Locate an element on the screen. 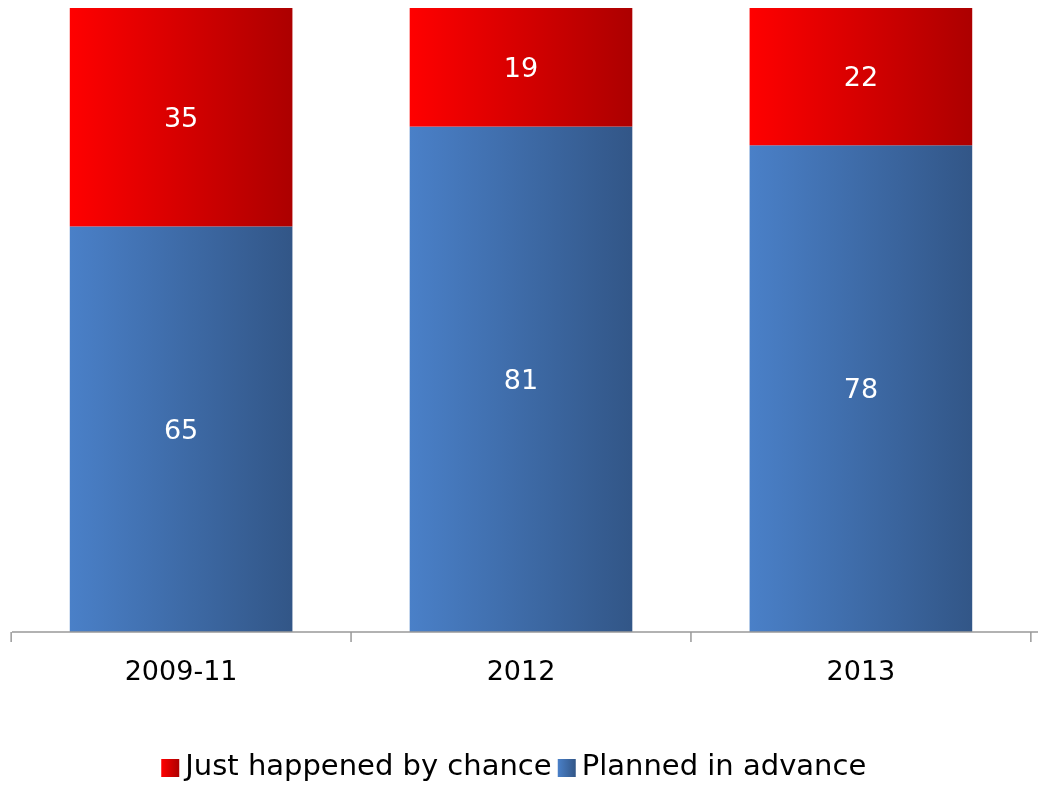  data-label: 81 is located at coordinates (521, 379).